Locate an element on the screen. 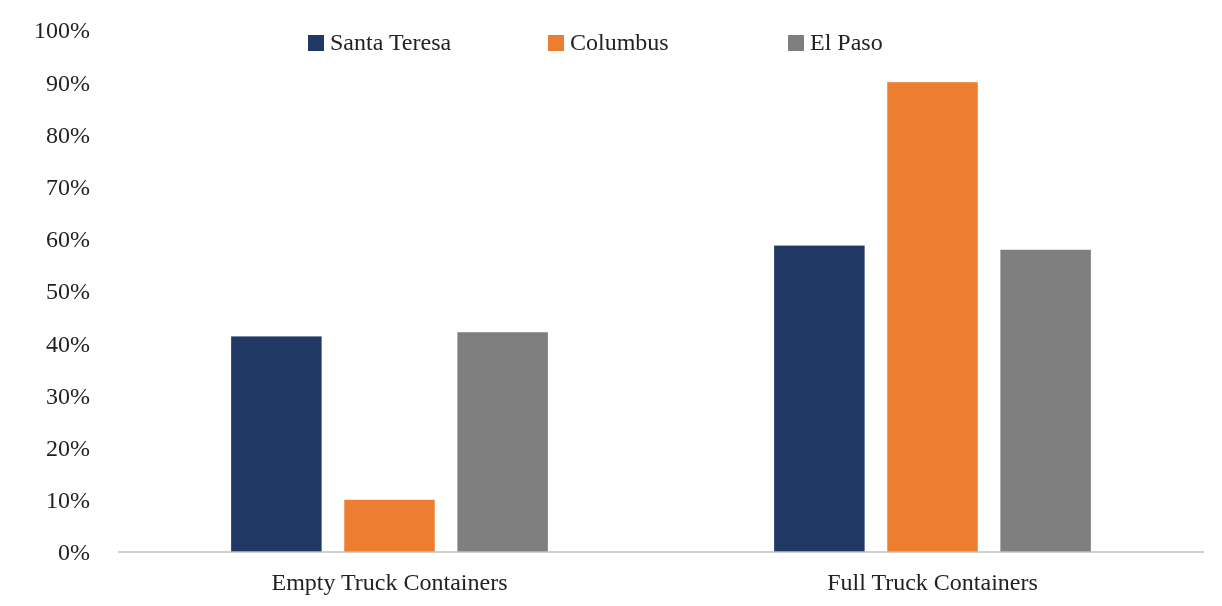 The image size is (1222, 606). legend-label: Columbus is located at coordinates (619, 42).